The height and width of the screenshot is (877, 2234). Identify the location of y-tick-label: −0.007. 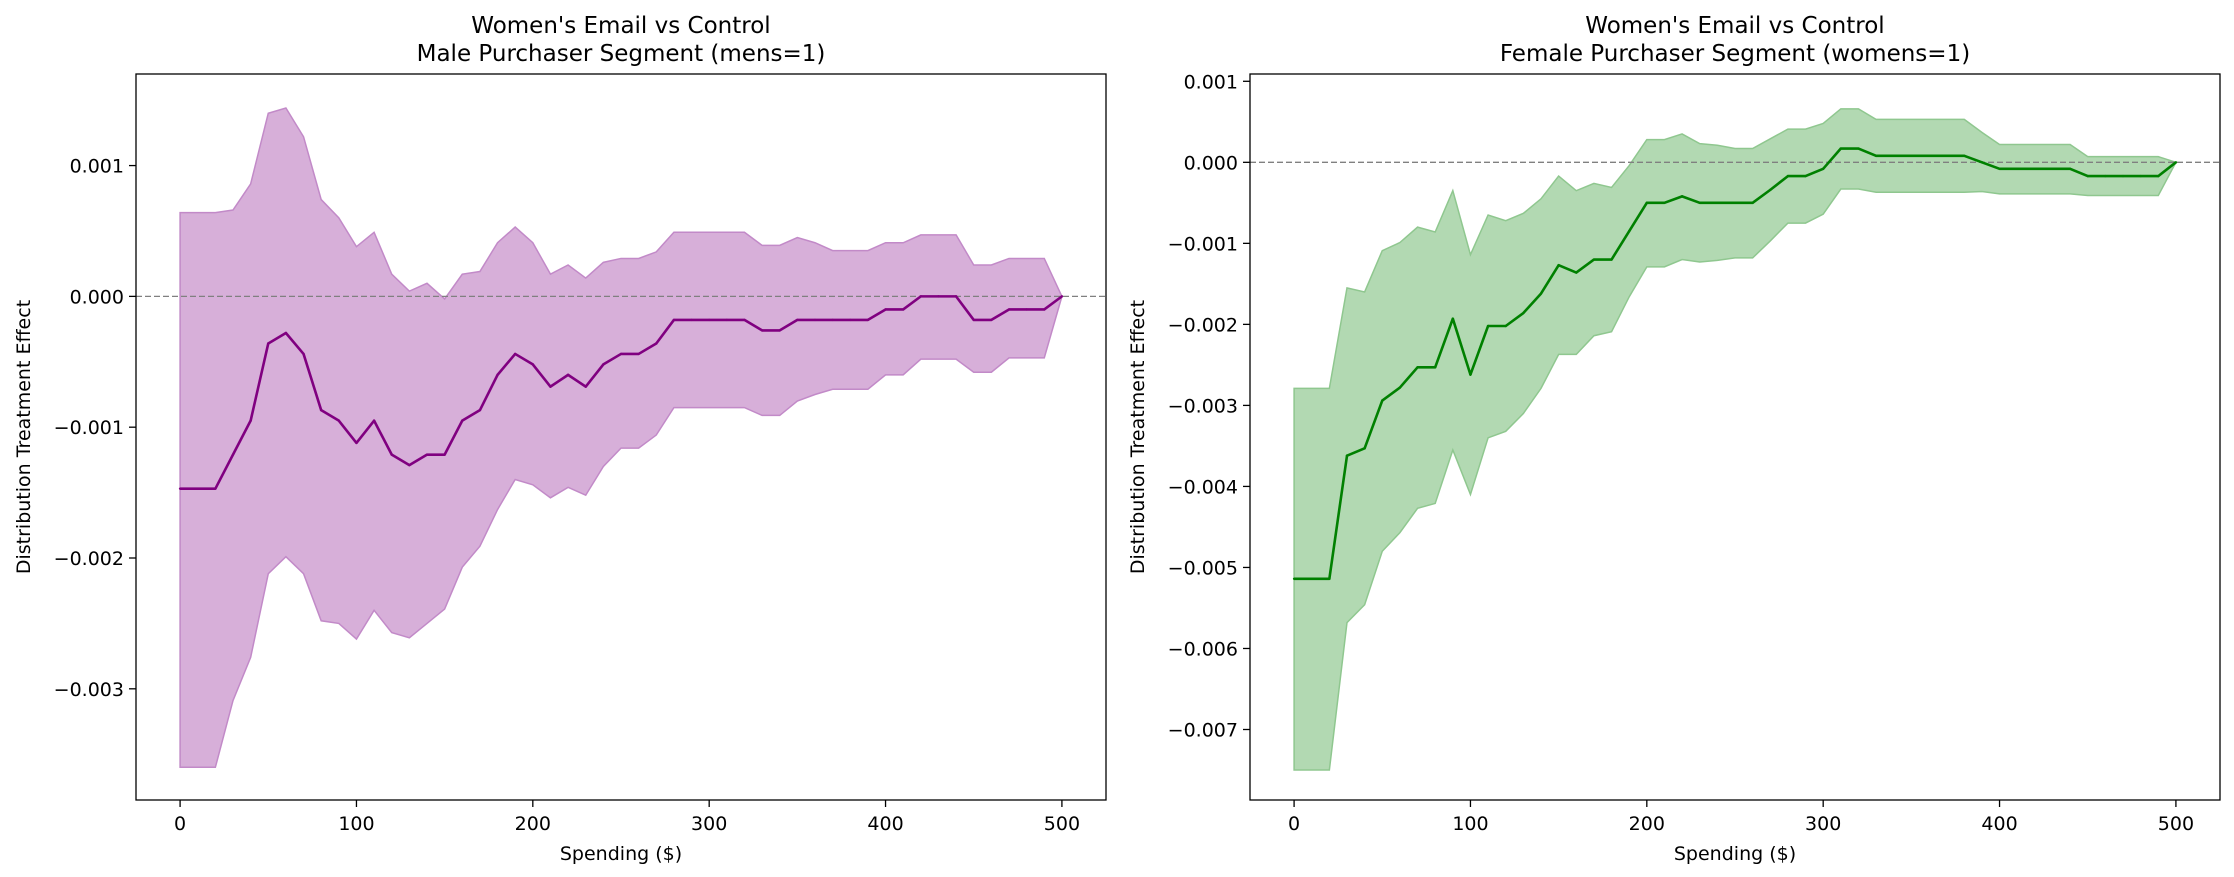
(1203, 731).